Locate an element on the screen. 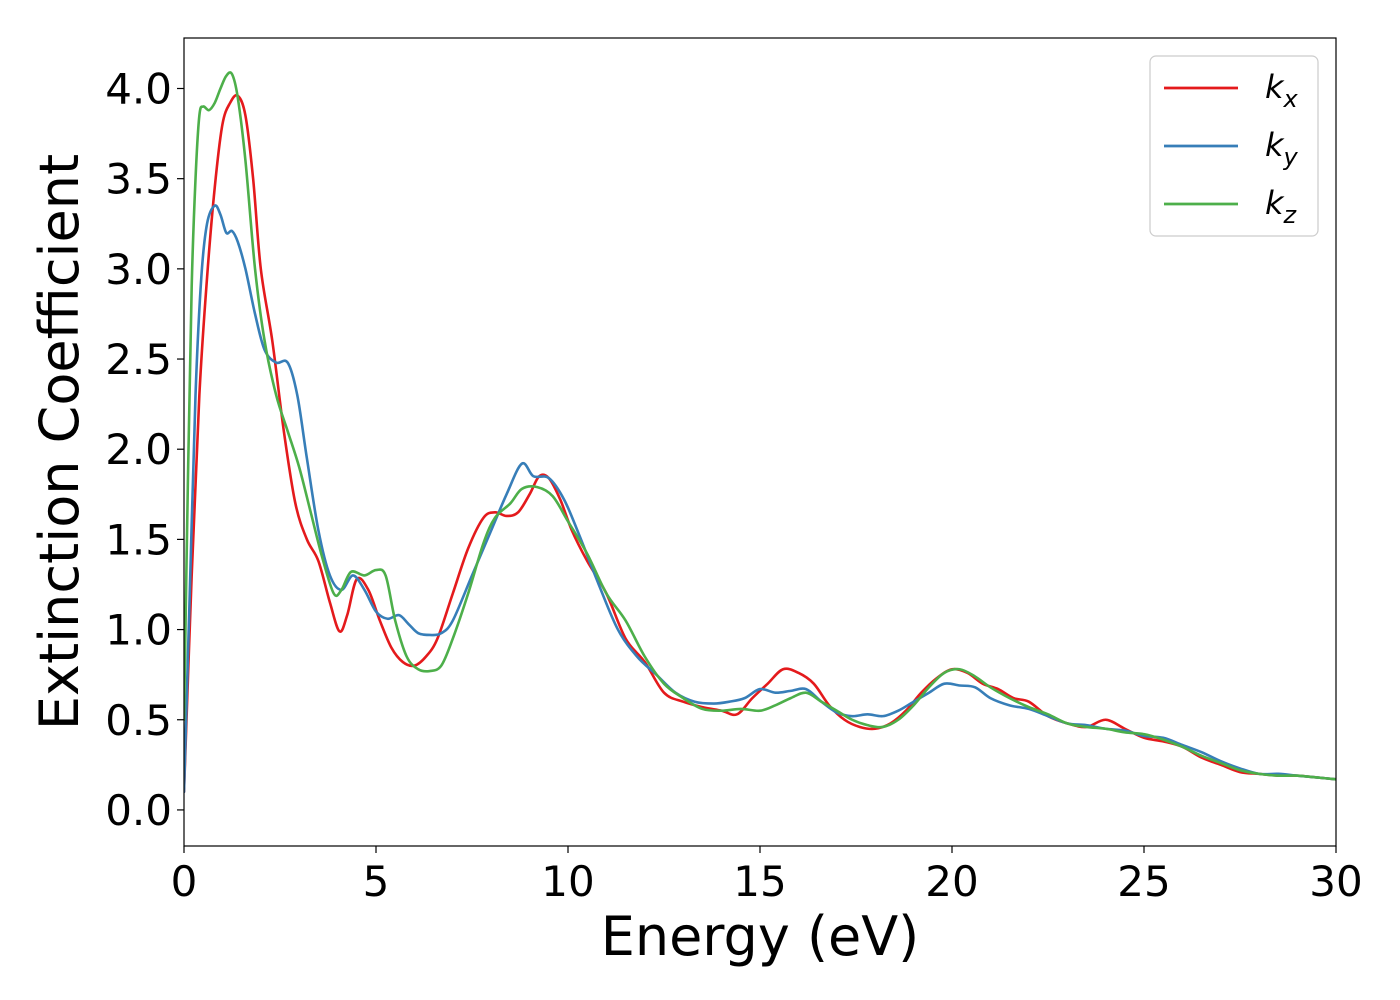 The width and height of the screenshot is (1400, 1000). y-axis-ticks: 0.0 0.5 1.0 1.5 2.0 2.5 3.0 3.5 4.0 is located at coordinates (144, 450).